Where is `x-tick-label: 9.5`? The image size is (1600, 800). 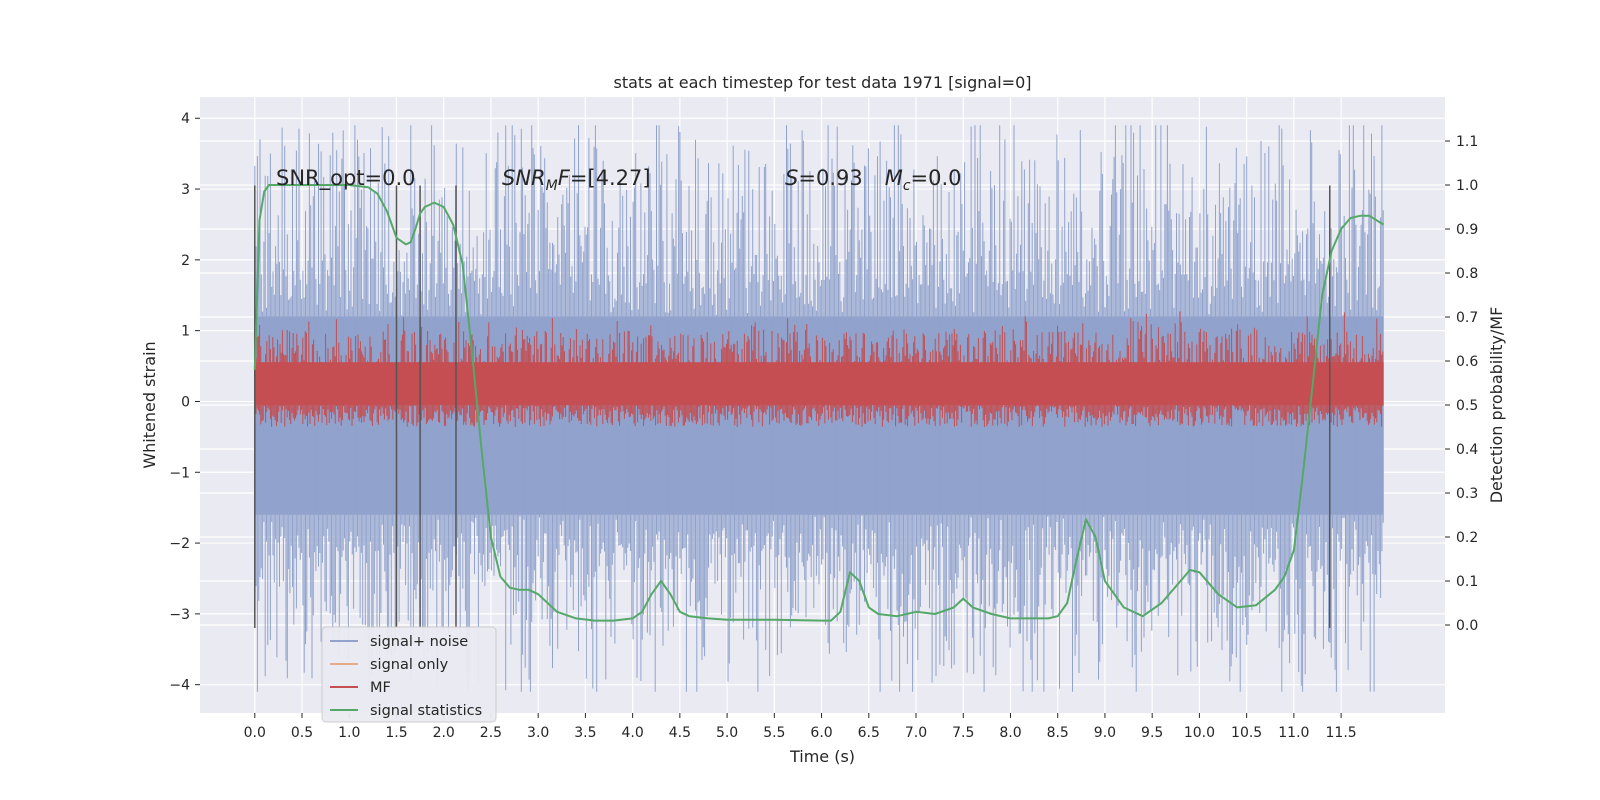 x-tick-label: 9.5 is located at coordinates (1152, 733).